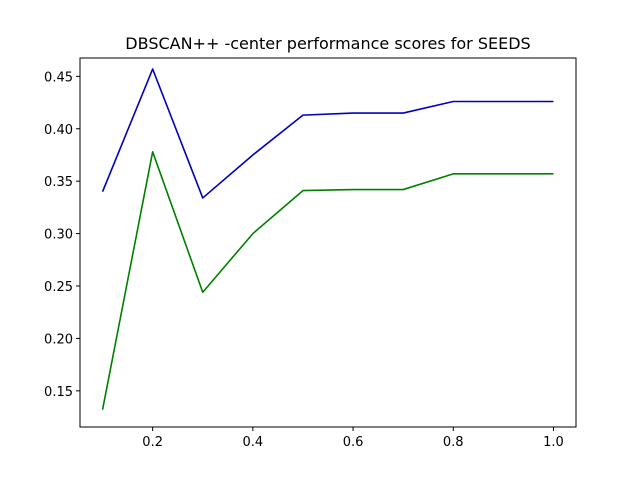 The image size is (640, 484). What do you see at coordinates (58, 339) in the screenshot?
I see `y-tick-label: 0.20` at bounding box center [58, 339].